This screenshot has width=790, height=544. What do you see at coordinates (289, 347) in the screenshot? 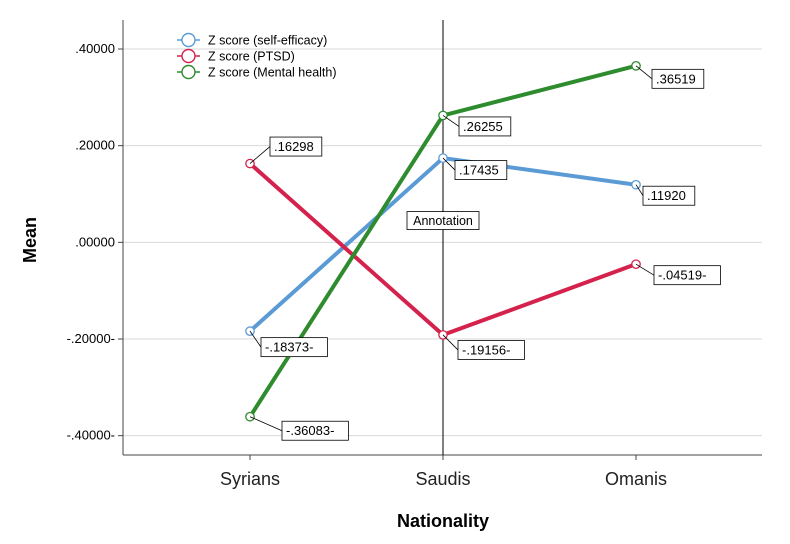
I see `data-label: -.18373-` at bounding box center [289, 347].